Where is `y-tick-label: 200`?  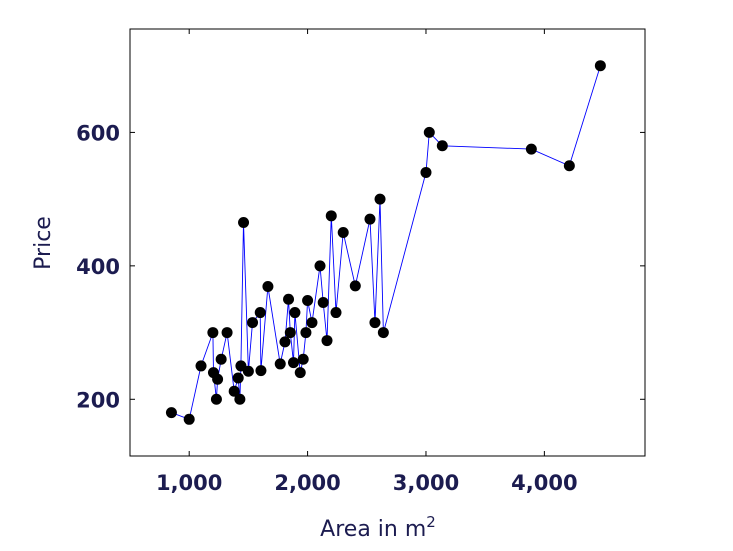 y-tick-label: 200 is located at coordinates (98, 400).